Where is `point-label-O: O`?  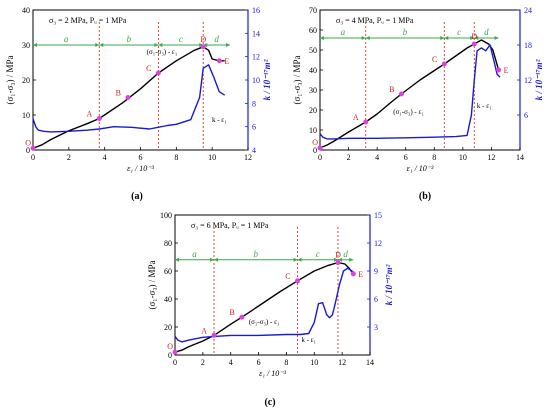 point-label-O: O is located at coordinates (315, 142).